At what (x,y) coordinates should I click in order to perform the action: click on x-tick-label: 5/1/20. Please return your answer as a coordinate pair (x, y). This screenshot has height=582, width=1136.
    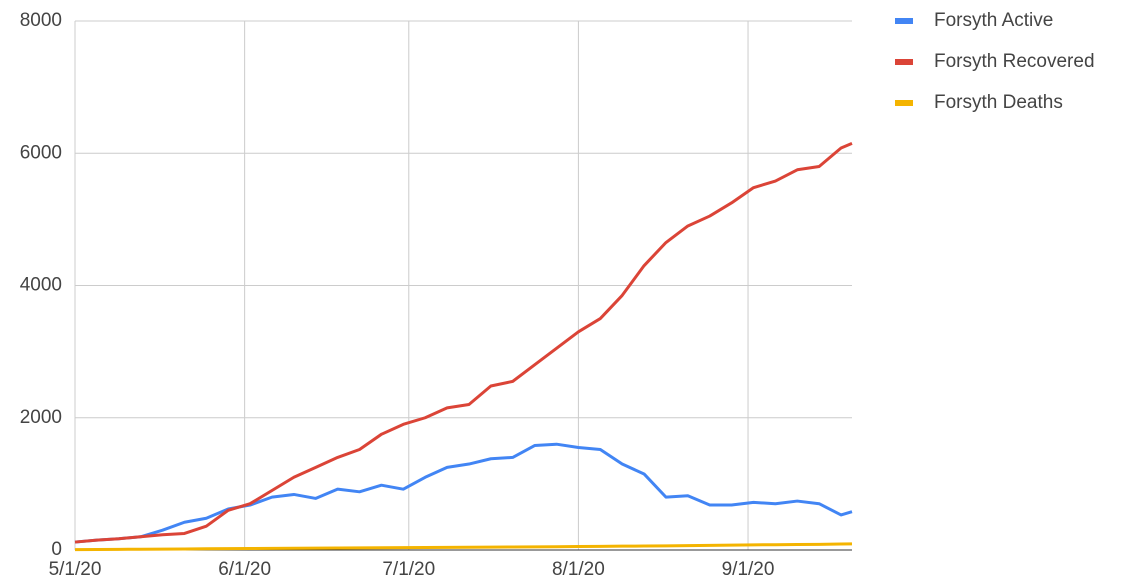
    Looking at the image, I should click on (75, 569).